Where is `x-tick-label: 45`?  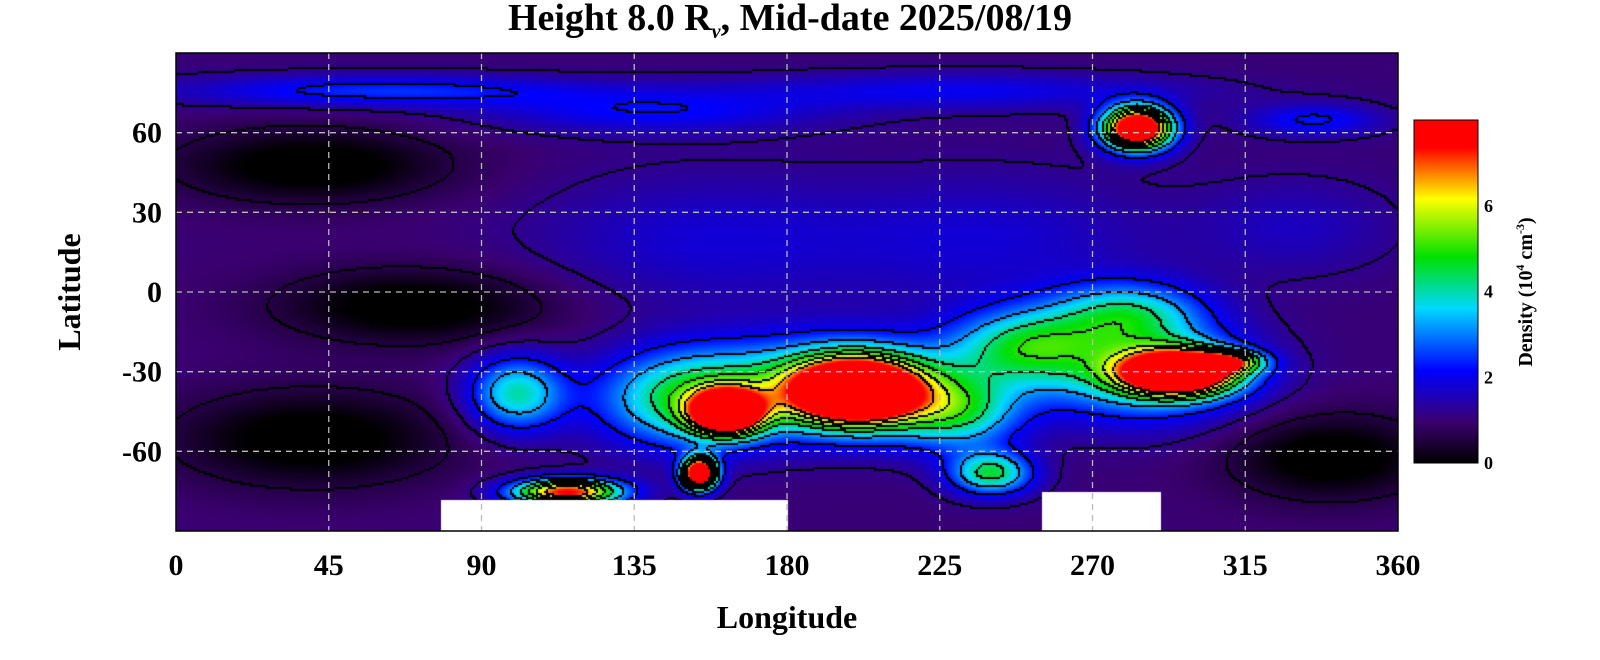
x-tick-label: 45 is located at coordinates (329, 565).